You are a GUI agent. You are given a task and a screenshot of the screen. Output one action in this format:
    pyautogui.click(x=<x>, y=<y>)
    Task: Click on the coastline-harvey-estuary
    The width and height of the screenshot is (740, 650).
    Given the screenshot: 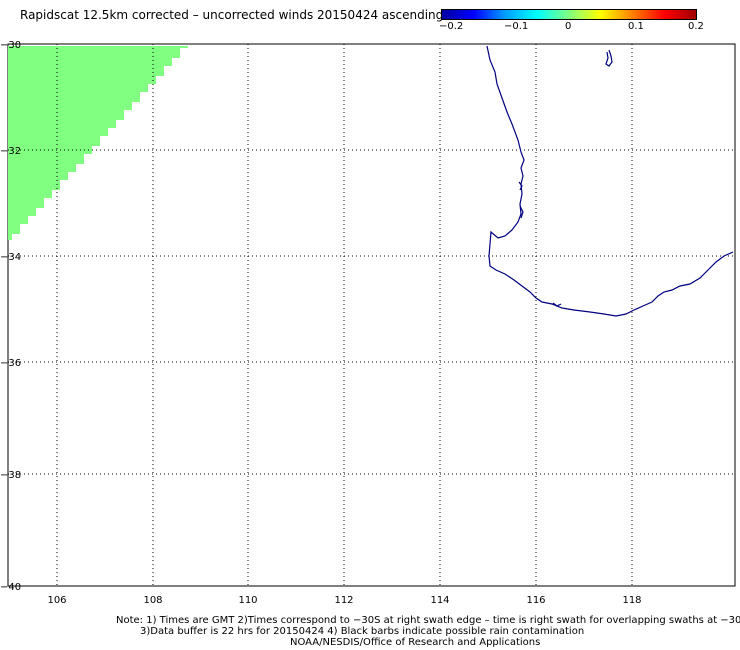 What is the action you would take?
    pyautogui.click(x=521, y=212)
    